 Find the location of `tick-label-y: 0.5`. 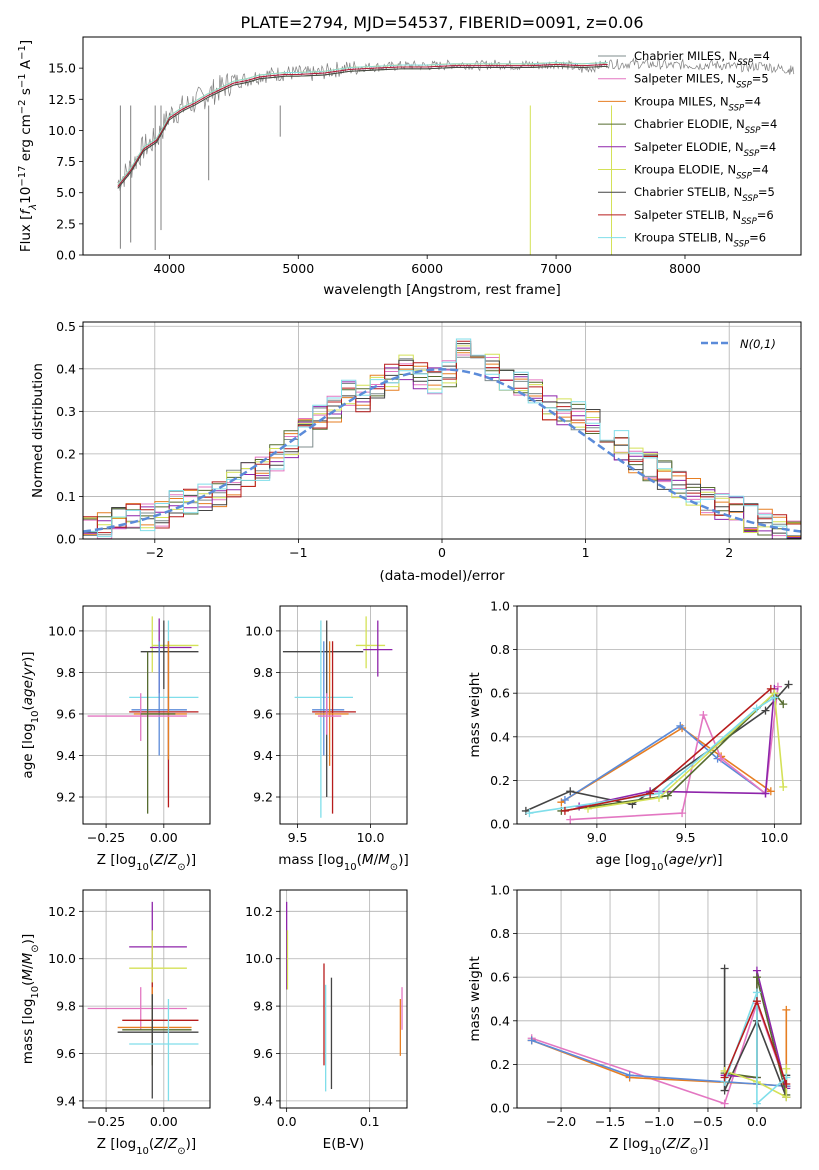

tick-label-y: 0.5 is located at coordinates (66, 326).